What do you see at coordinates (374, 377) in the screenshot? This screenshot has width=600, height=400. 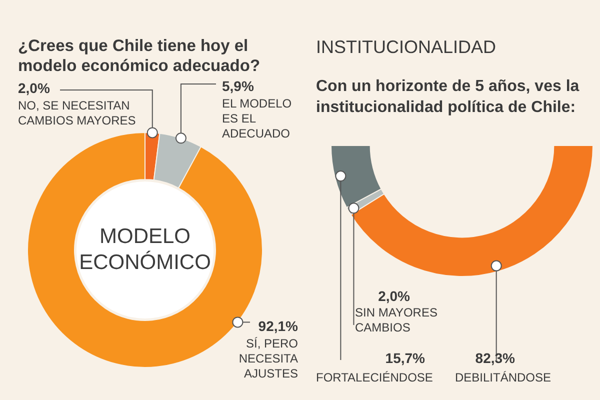 I see `slice-label: FORTALECIÉNDOSE` at bounding box center [374, 377].